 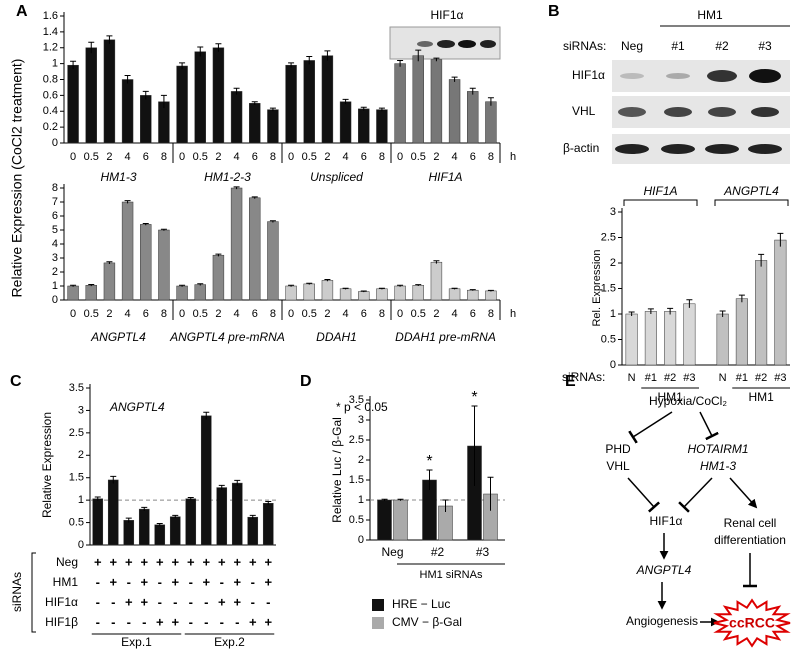 I want to click on legend-swatch, so click(x=378, y=605).